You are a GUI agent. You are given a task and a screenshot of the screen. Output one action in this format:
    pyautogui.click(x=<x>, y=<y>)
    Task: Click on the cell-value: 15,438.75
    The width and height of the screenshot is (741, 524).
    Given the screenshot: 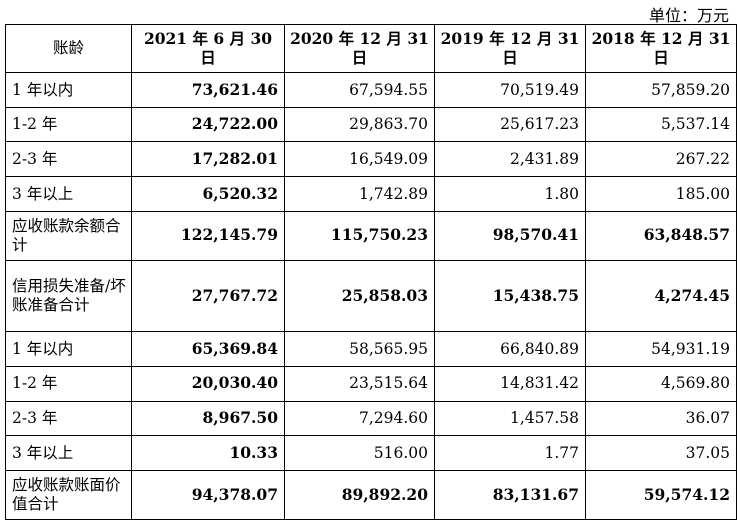 What is the action you would take?
    pyautogui.click(x=510, y=296)
    